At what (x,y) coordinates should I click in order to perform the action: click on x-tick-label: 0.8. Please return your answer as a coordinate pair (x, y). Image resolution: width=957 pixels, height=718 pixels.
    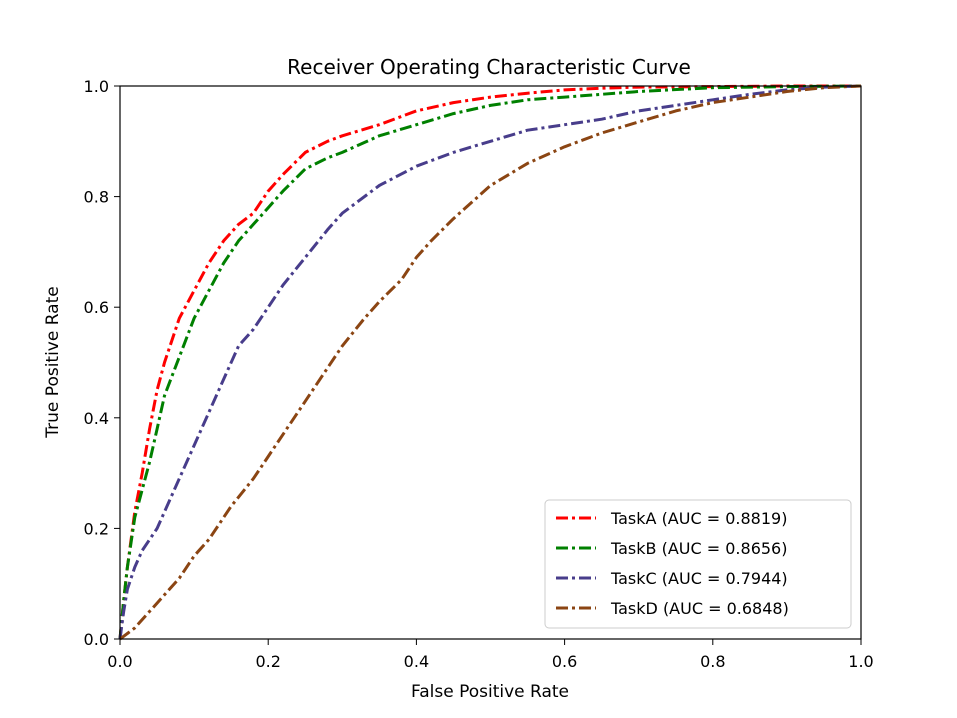
    Looking at the image, I should click on (712, 661).